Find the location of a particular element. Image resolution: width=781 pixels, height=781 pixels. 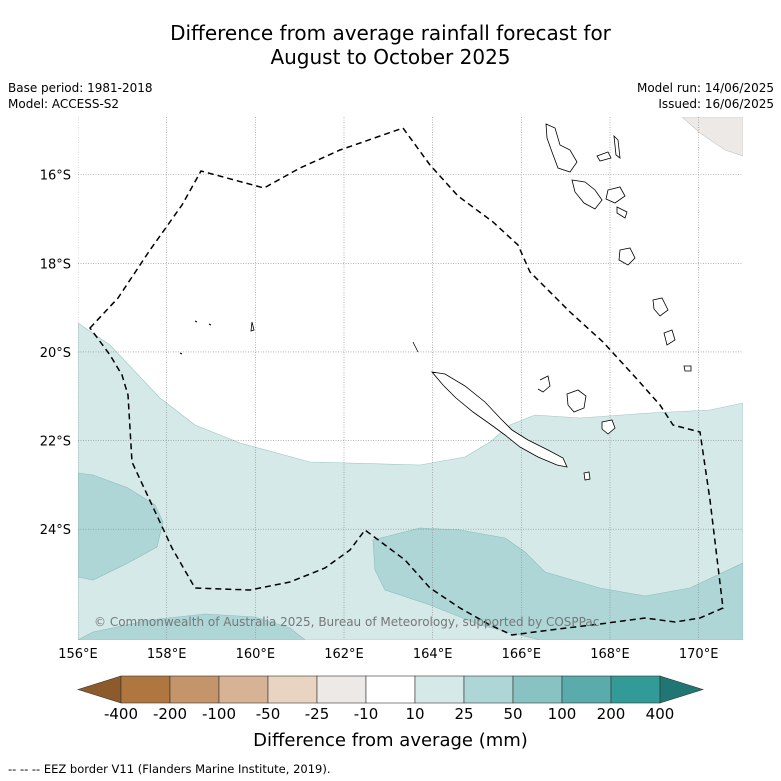

colorbar-label: -400 is located at coordinates (121, 714).